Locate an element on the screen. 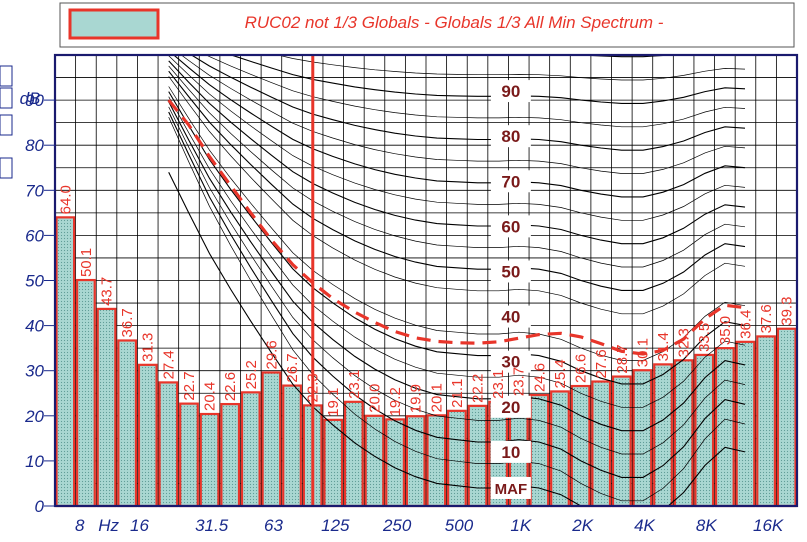  value-label: 28.7 is located at coordinates (622, 358).